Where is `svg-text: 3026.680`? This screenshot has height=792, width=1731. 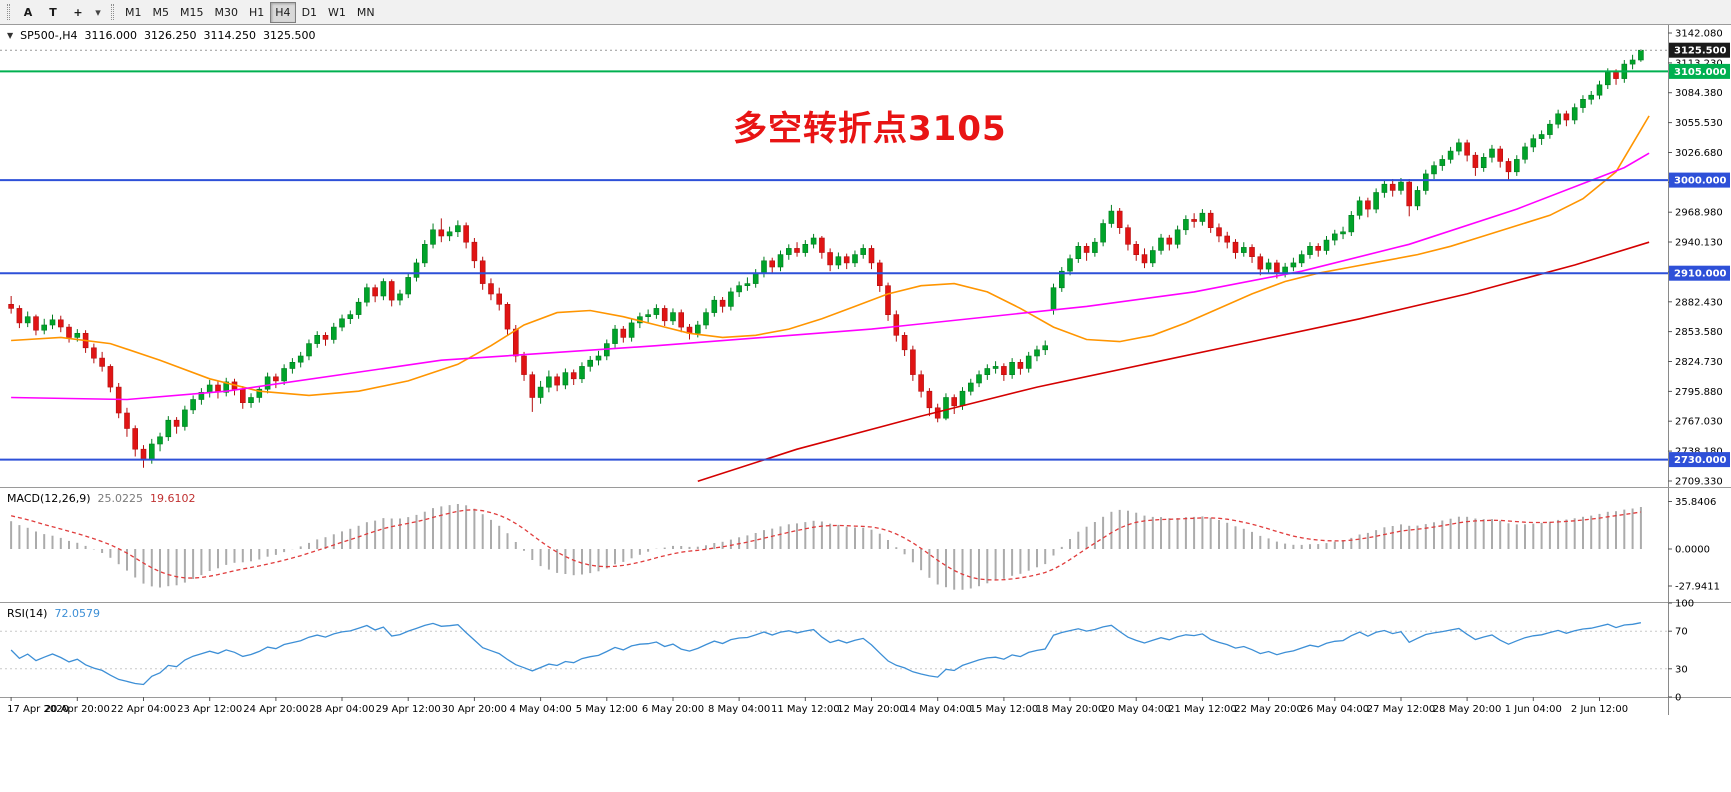
svg-text: 3026.680 is located at coordinates (1699, 153).